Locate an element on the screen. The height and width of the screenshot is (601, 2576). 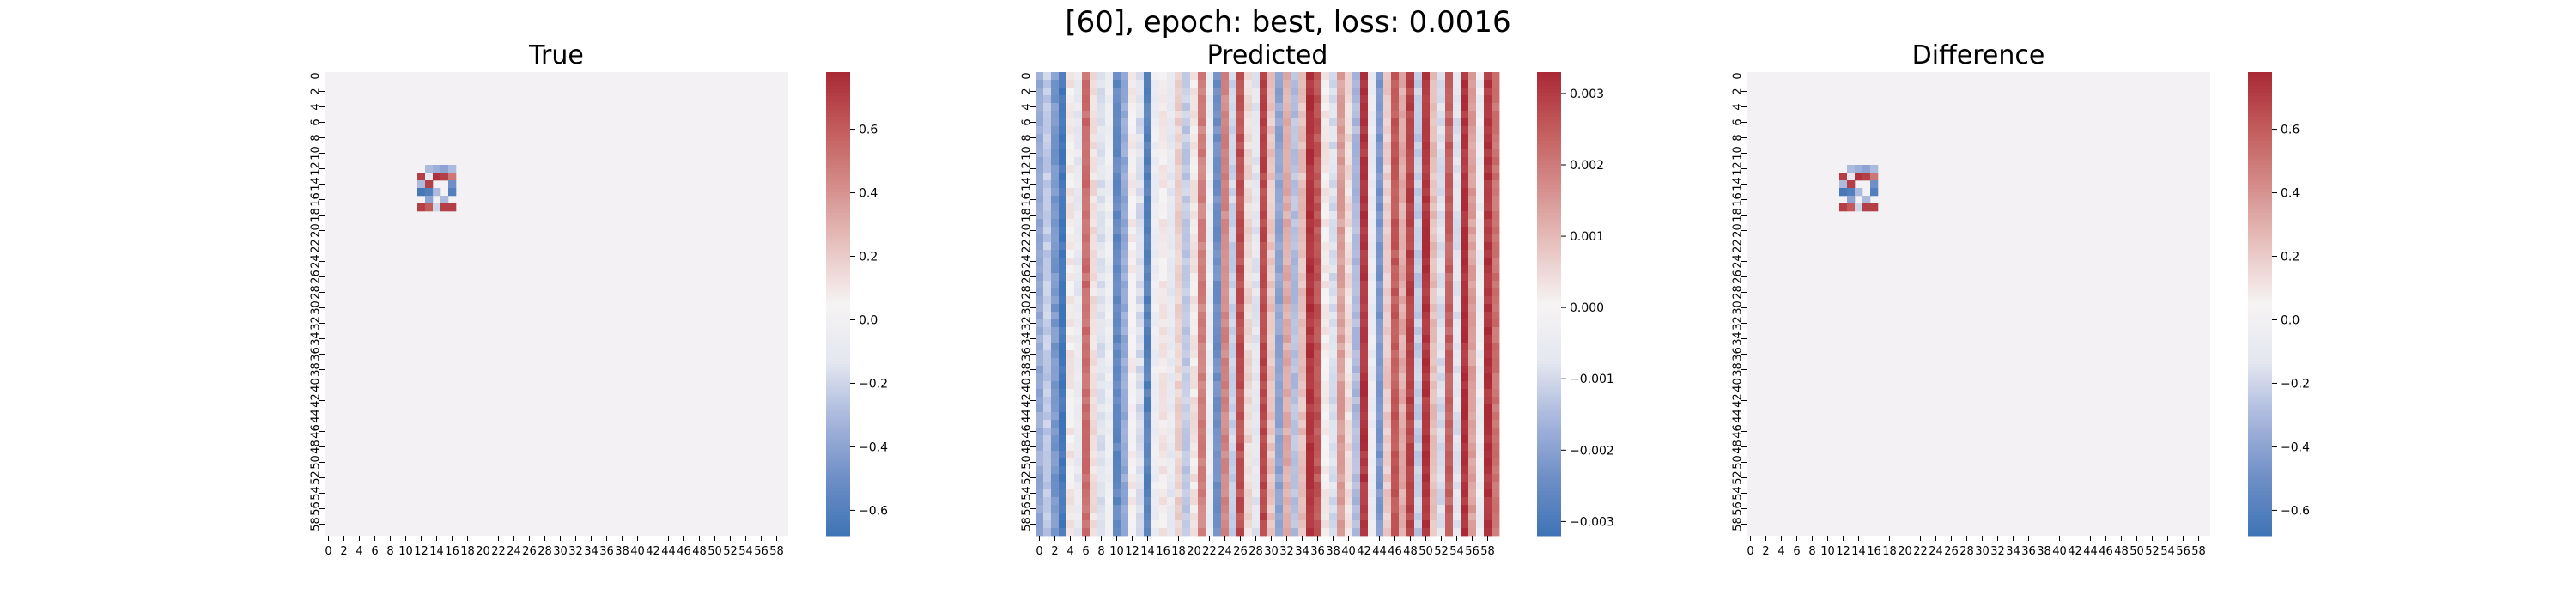
x-tick-label: 26 is located at coordinates (530, 551).